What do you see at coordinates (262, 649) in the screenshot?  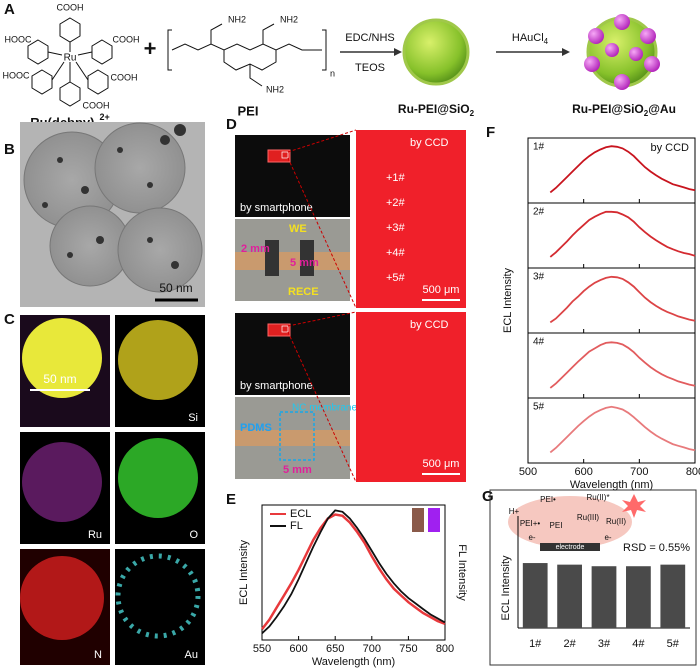 I see `x-tick-label: 550` at bounding box center [262, 649].